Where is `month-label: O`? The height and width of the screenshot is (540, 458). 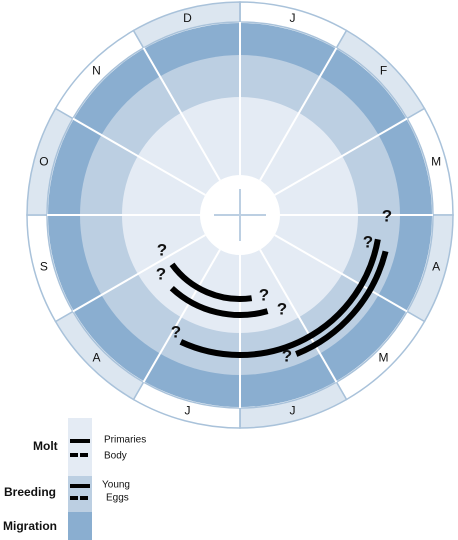 month-label: O is located at coordinates (43, 162).